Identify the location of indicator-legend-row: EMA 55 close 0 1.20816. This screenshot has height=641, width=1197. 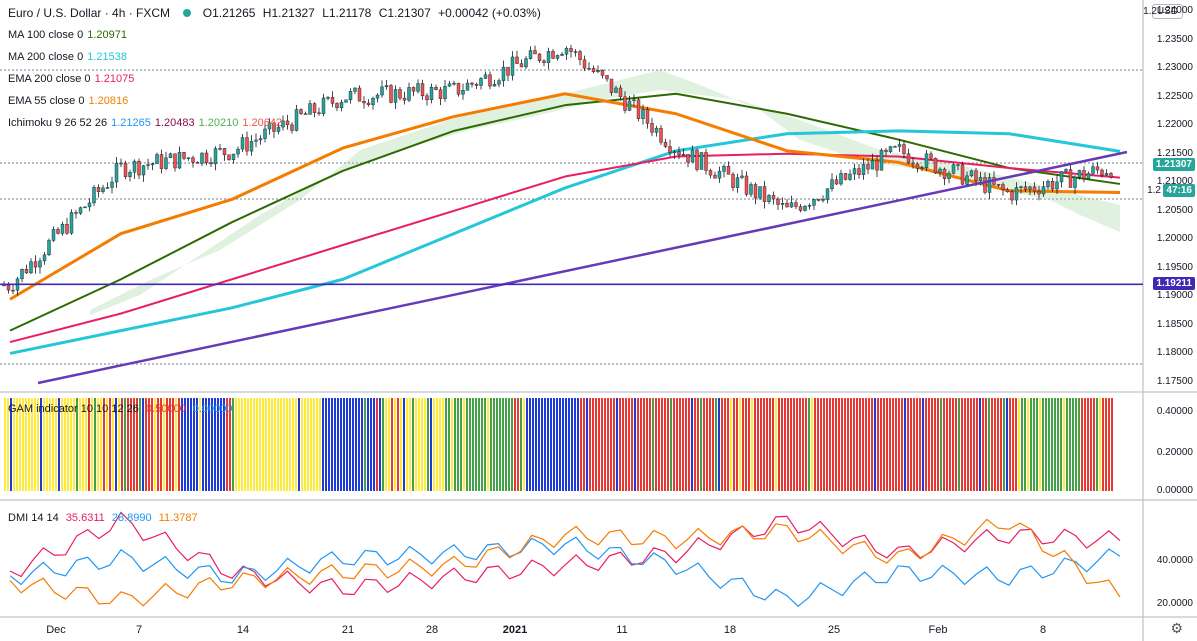
(70, 101).